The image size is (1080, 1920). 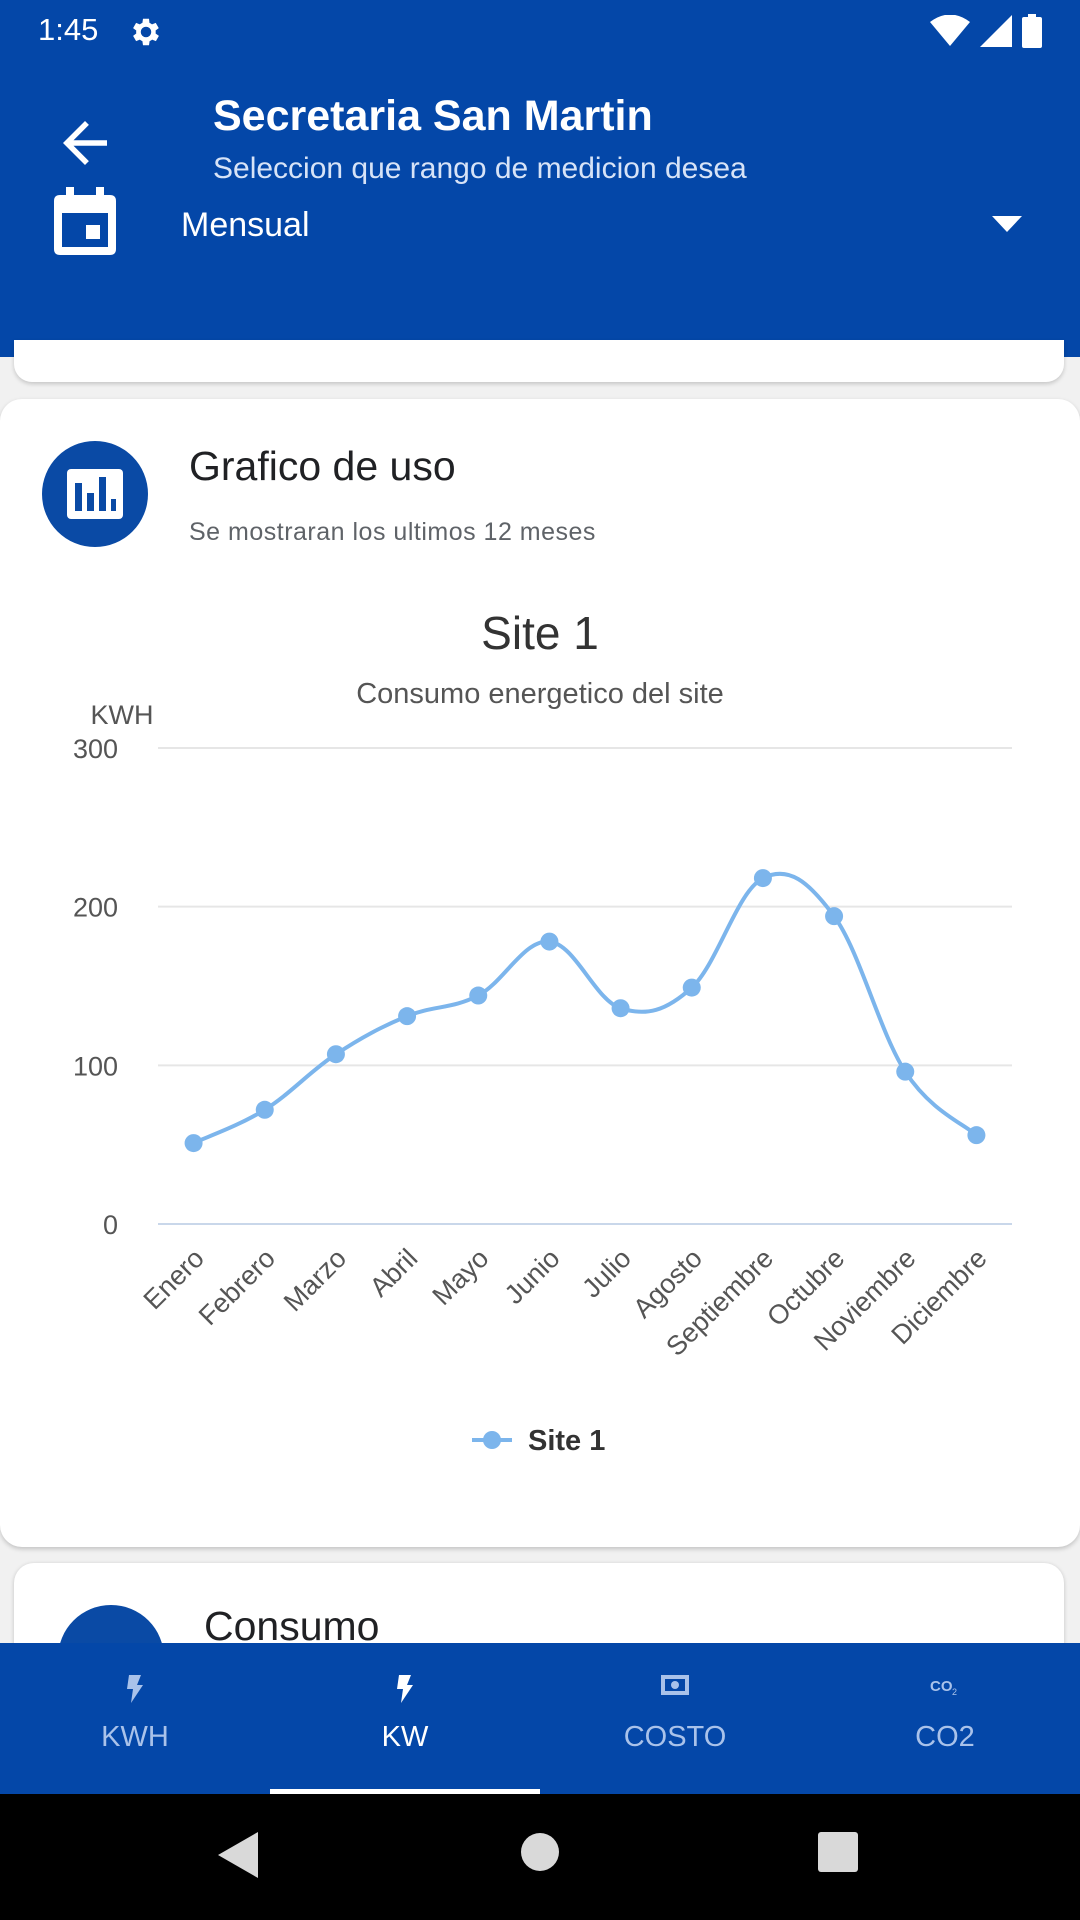 I want to click on card-subtitle: Se mostraran los ultimos 12 meses, so click(x=392, y=532).